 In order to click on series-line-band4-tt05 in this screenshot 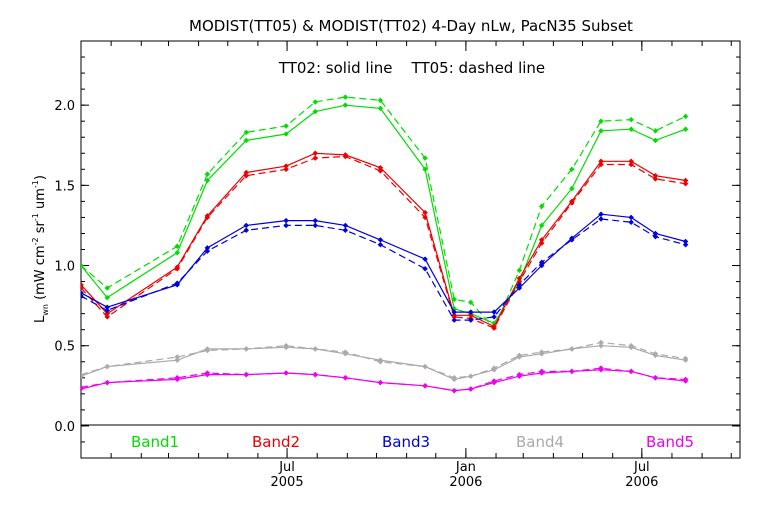, I will do `click(383, 360)`.